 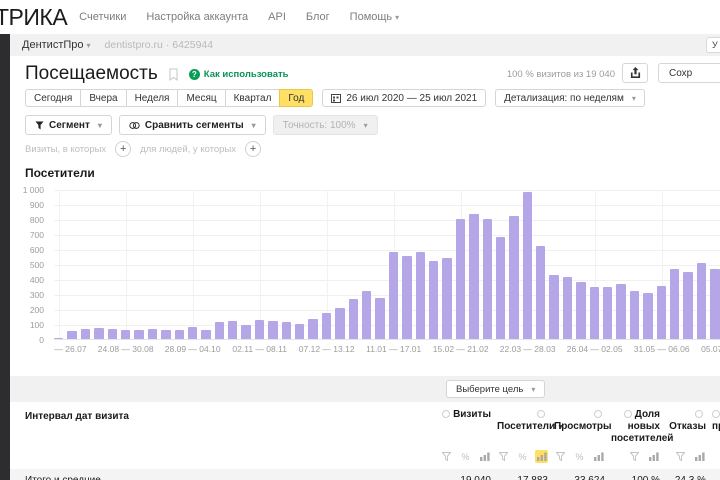 I want to click on metric-column-header: Визиты, so click(x=468, y=415).